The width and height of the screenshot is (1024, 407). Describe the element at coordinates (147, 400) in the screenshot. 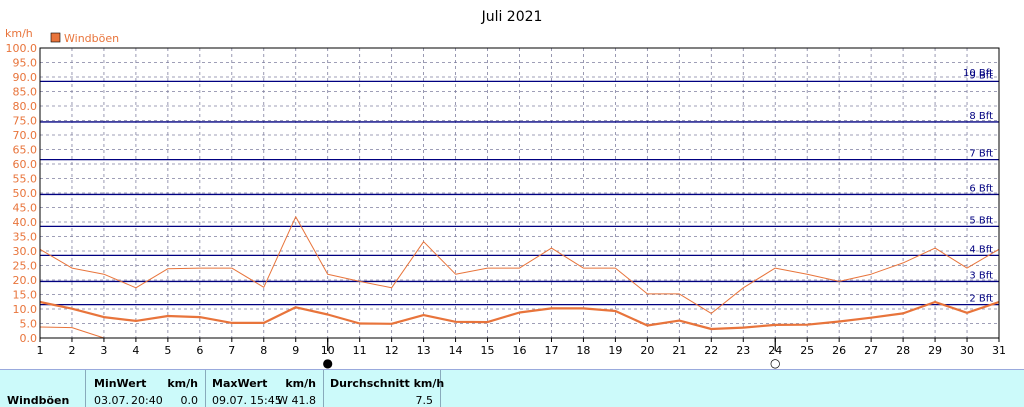

I see `stats-min-time: 20:40` at that location.